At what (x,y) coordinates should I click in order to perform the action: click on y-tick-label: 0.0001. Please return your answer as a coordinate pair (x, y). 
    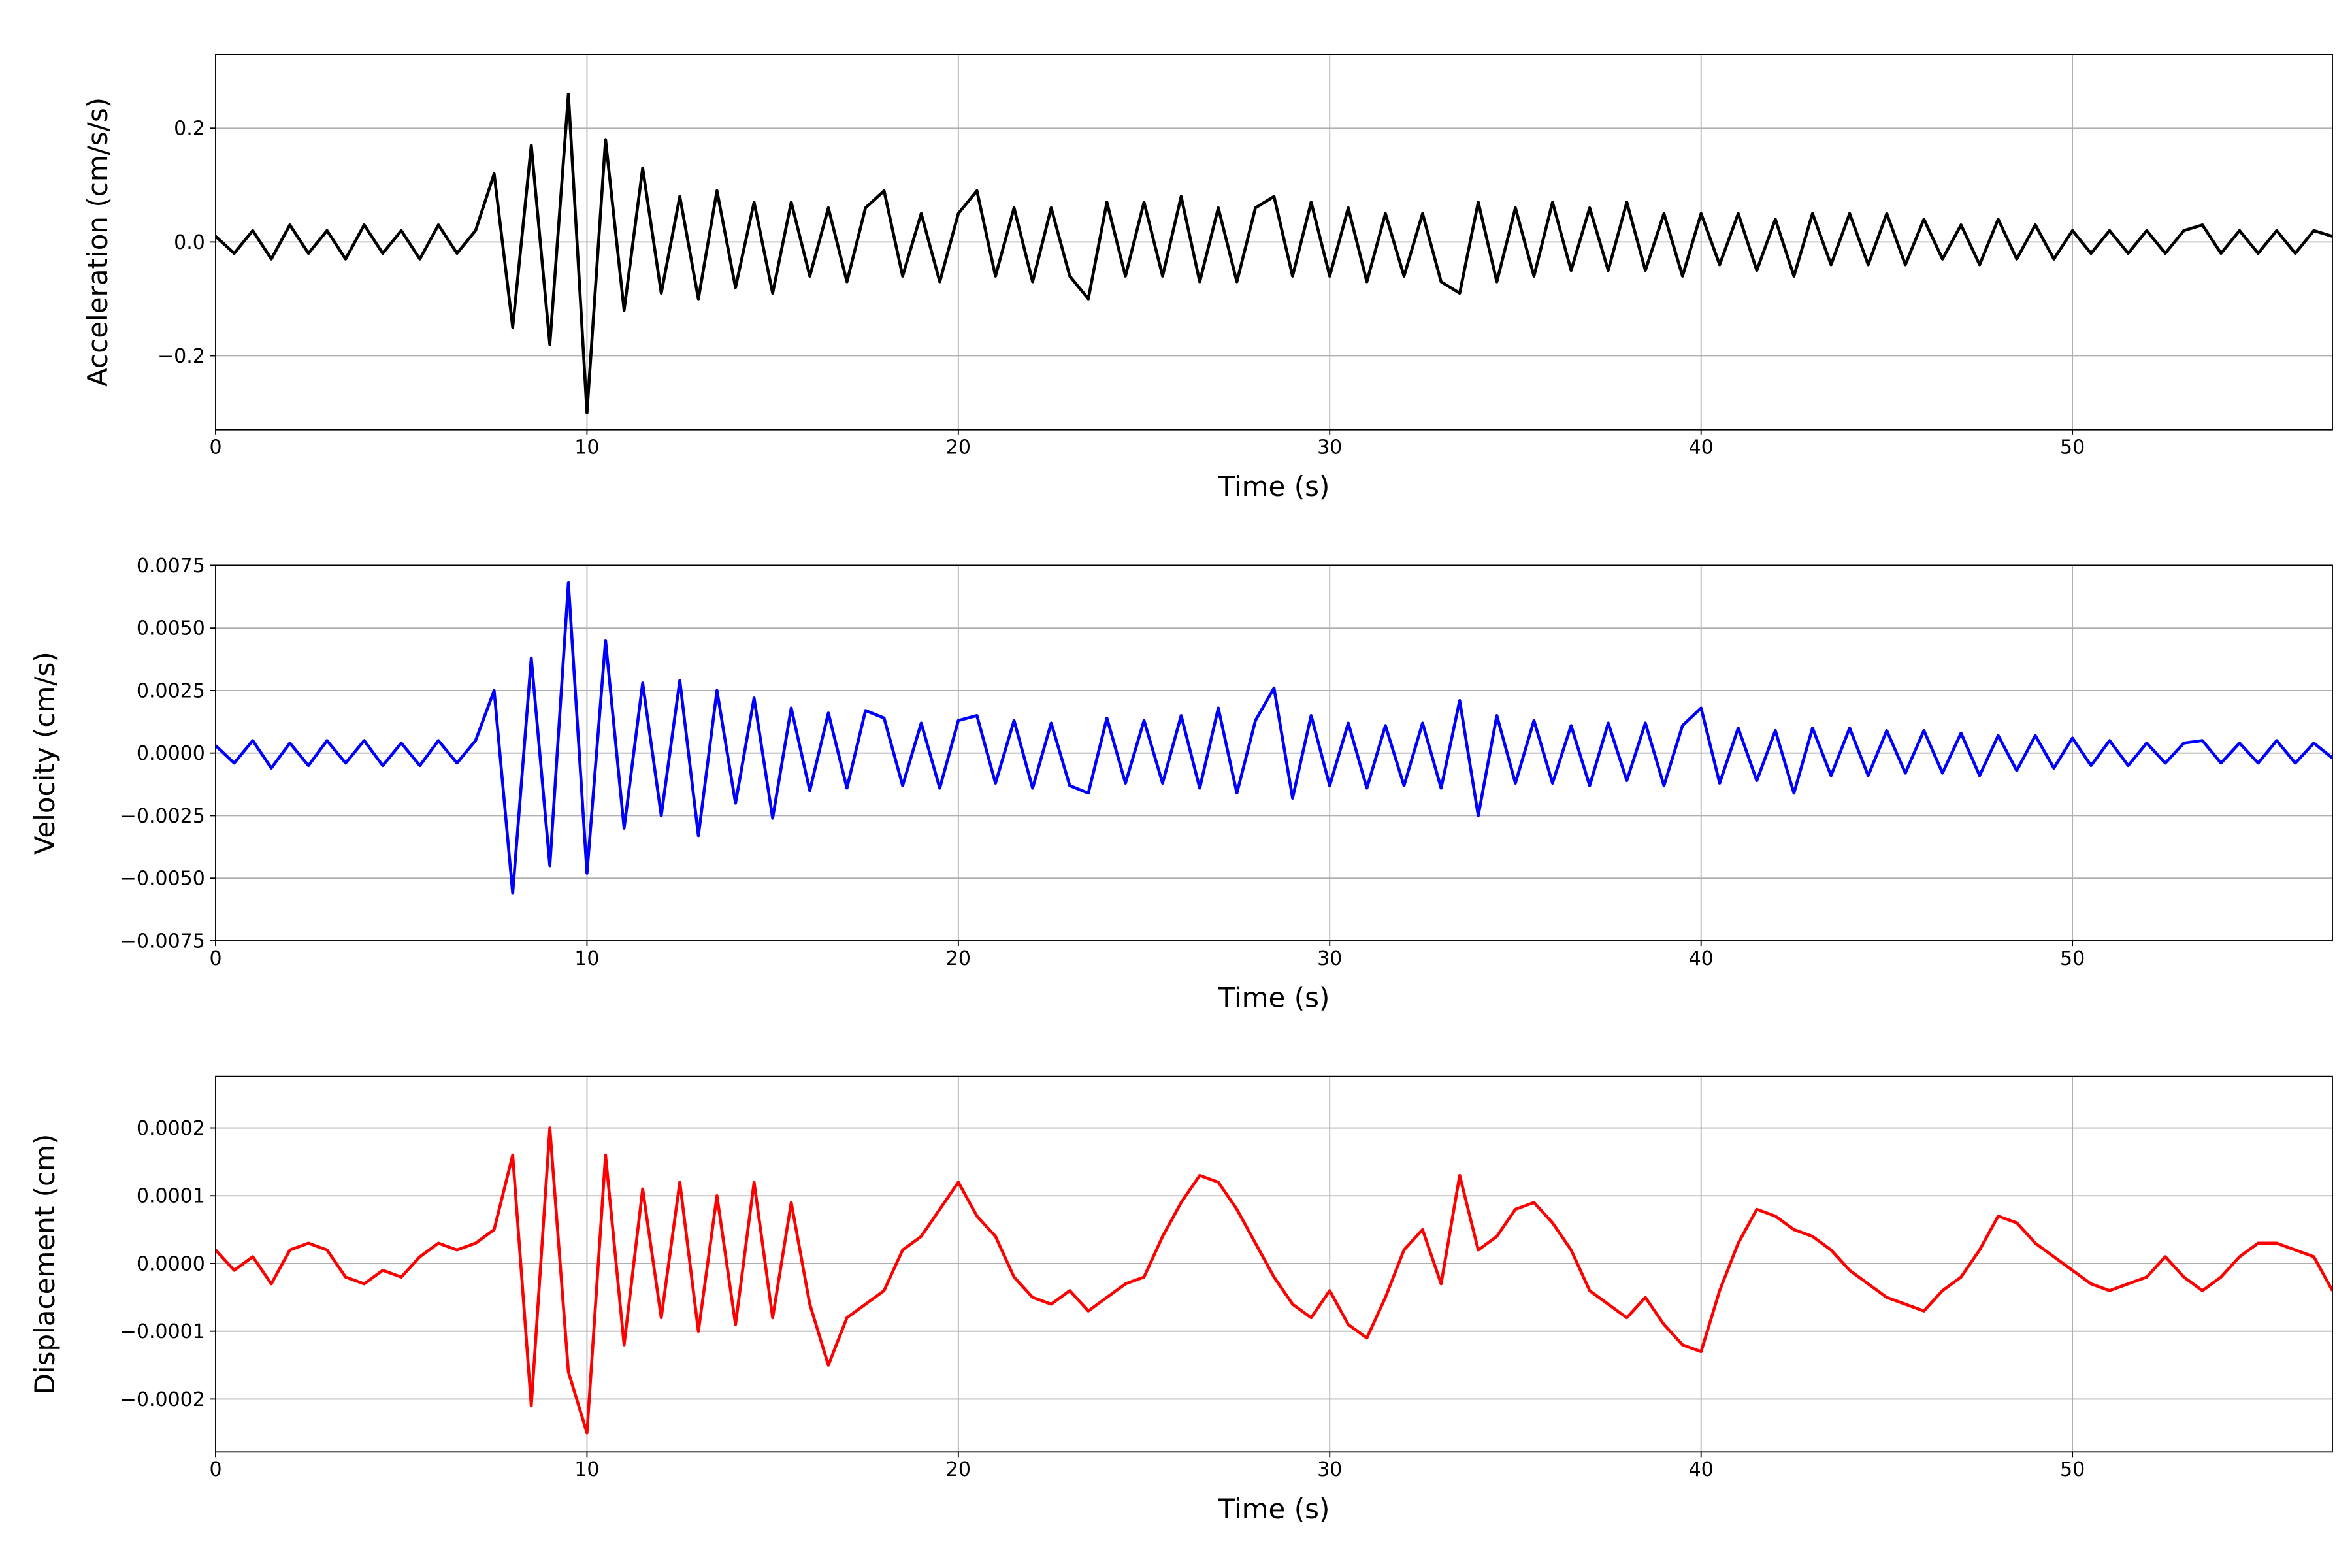
    Looking at the image, I should click on (171, 1196).